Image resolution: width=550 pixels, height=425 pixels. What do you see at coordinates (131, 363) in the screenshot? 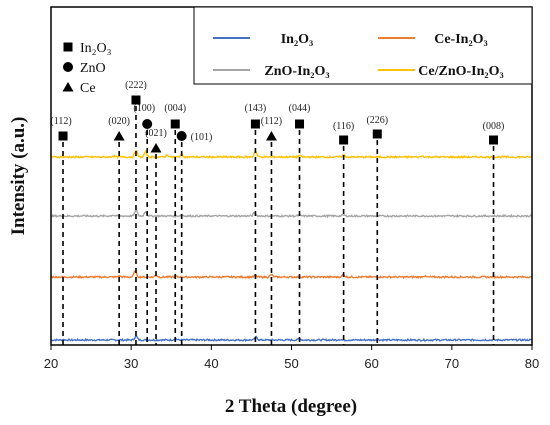
I see `x-tick-label: 30` at bounding box center [131, 363].